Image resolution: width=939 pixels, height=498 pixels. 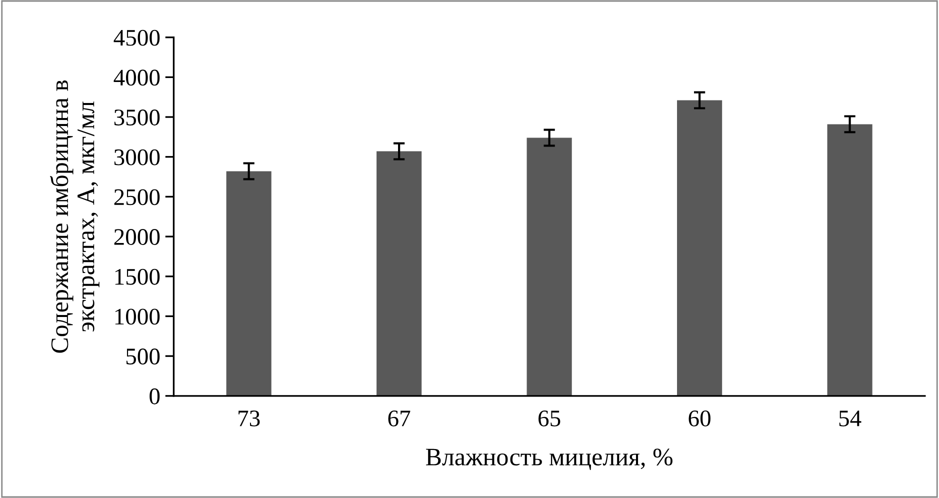 What do you see at coordinates (137, 316) in the screenshot?
I see `y-tick-label: 1000` at bounding box center [137, 316].